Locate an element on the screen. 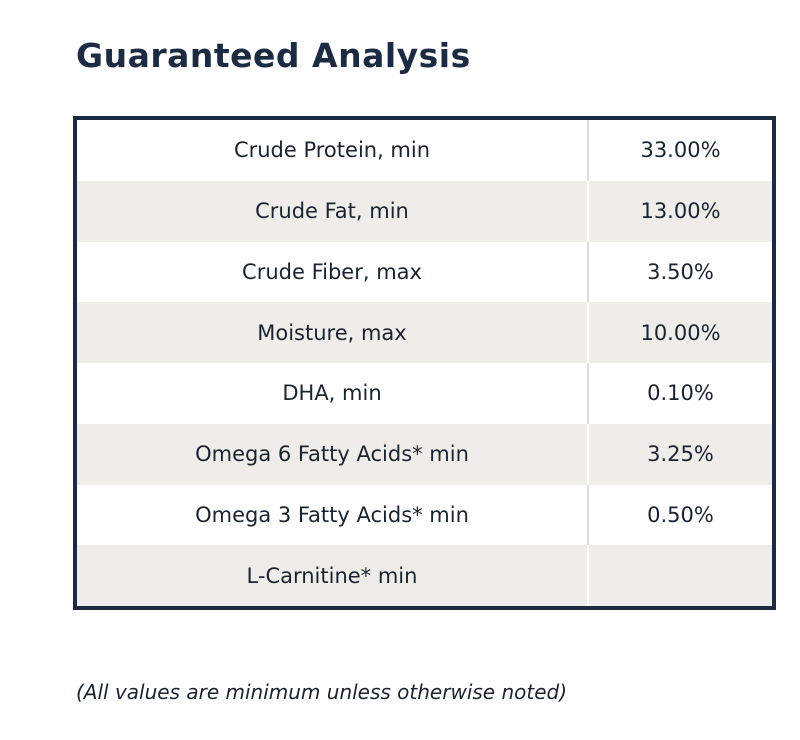 This screenshot has width=800, height=740. nutrient-value: 0.50% is located at coordinates (680, 514).